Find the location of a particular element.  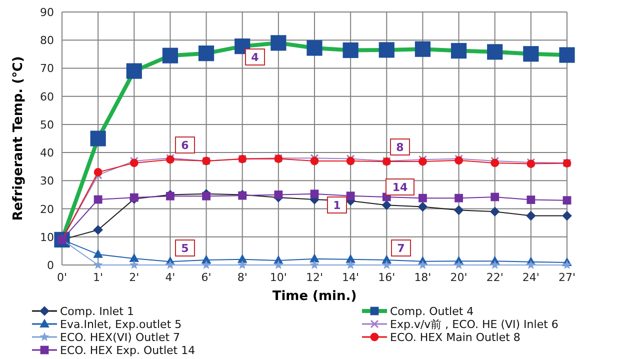

annotation: 8 is located at coordinates (400, 147).